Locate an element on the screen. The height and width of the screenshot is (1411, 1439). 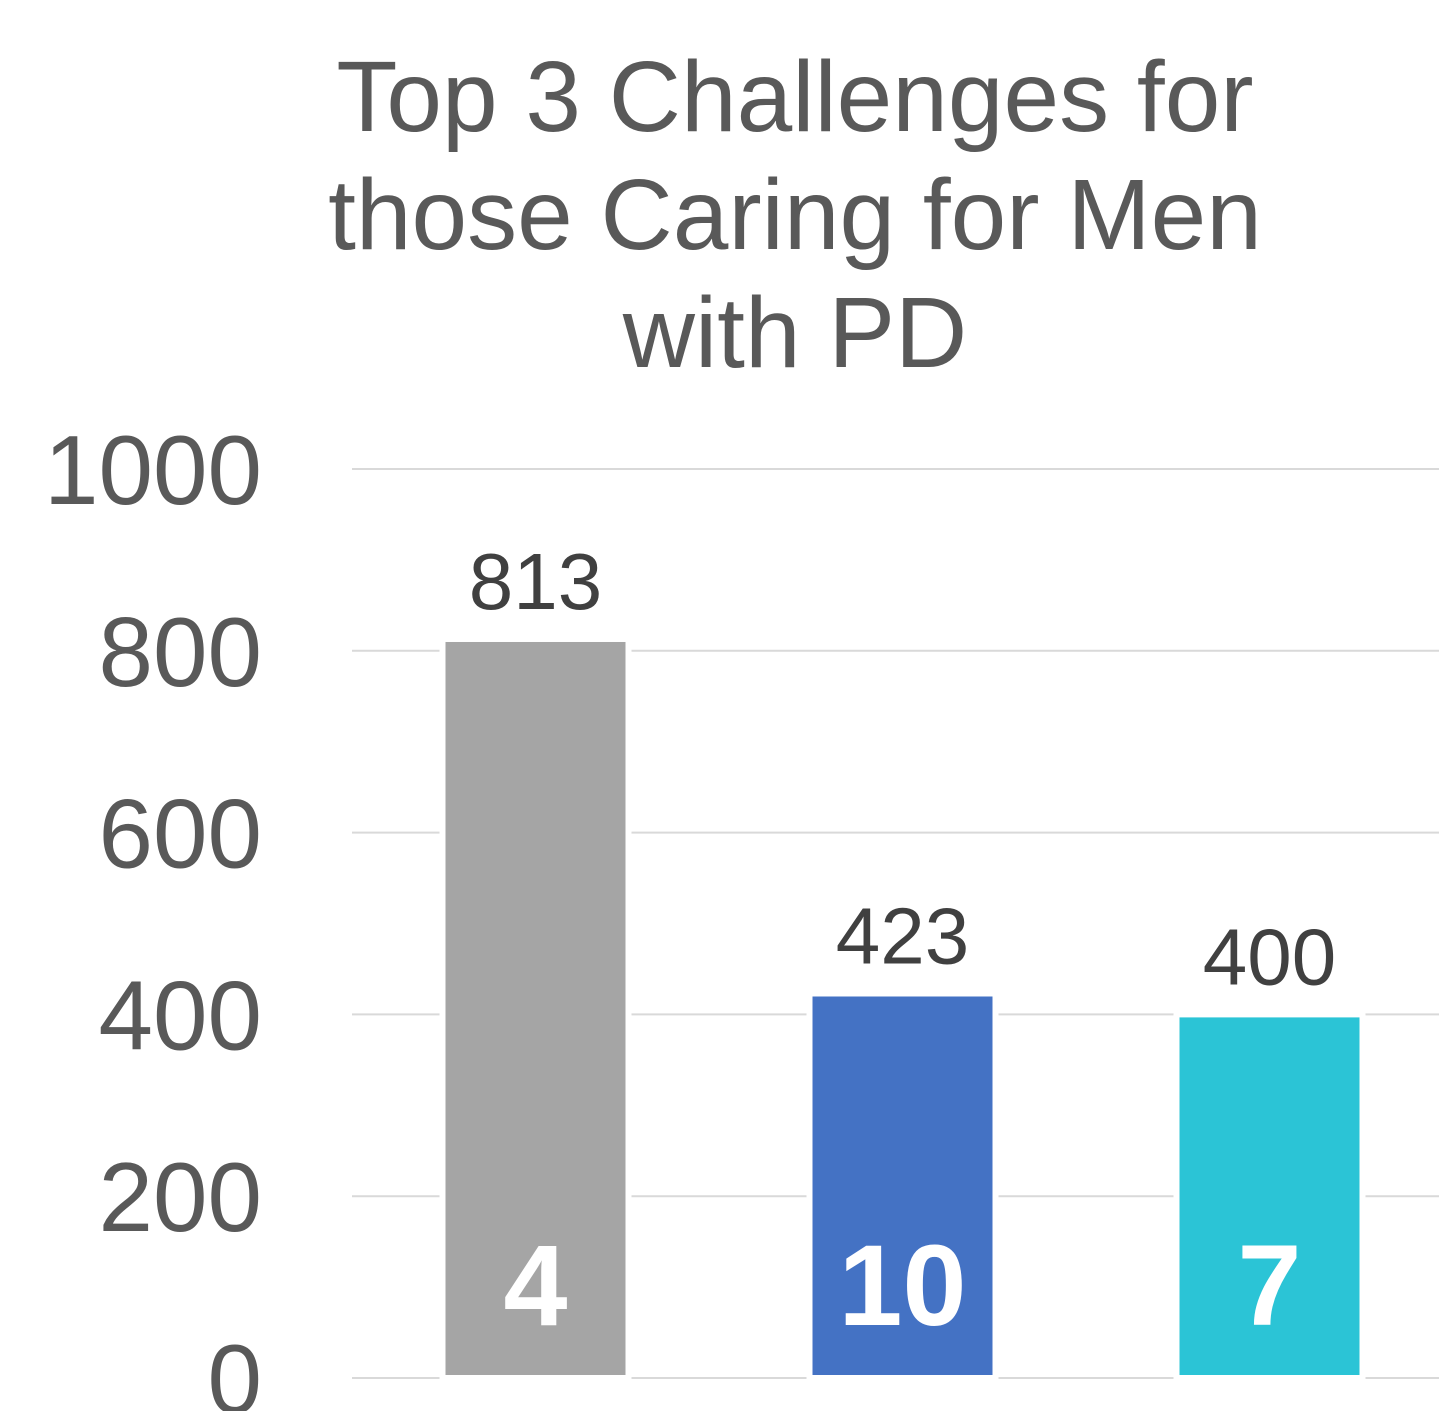
y-tick-label: 1000 is located at coordinates (153, 470).